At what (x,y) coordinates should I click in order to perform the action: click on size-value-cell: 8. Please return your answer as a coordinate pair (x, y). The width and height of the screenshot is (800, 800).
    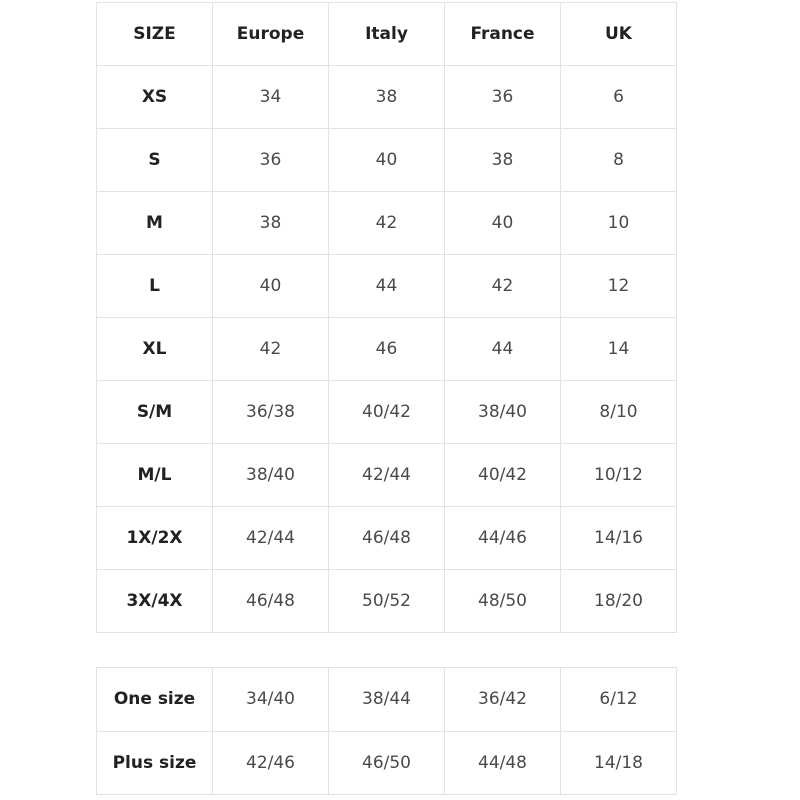
    Looking at the image, I should click on (618, 160).